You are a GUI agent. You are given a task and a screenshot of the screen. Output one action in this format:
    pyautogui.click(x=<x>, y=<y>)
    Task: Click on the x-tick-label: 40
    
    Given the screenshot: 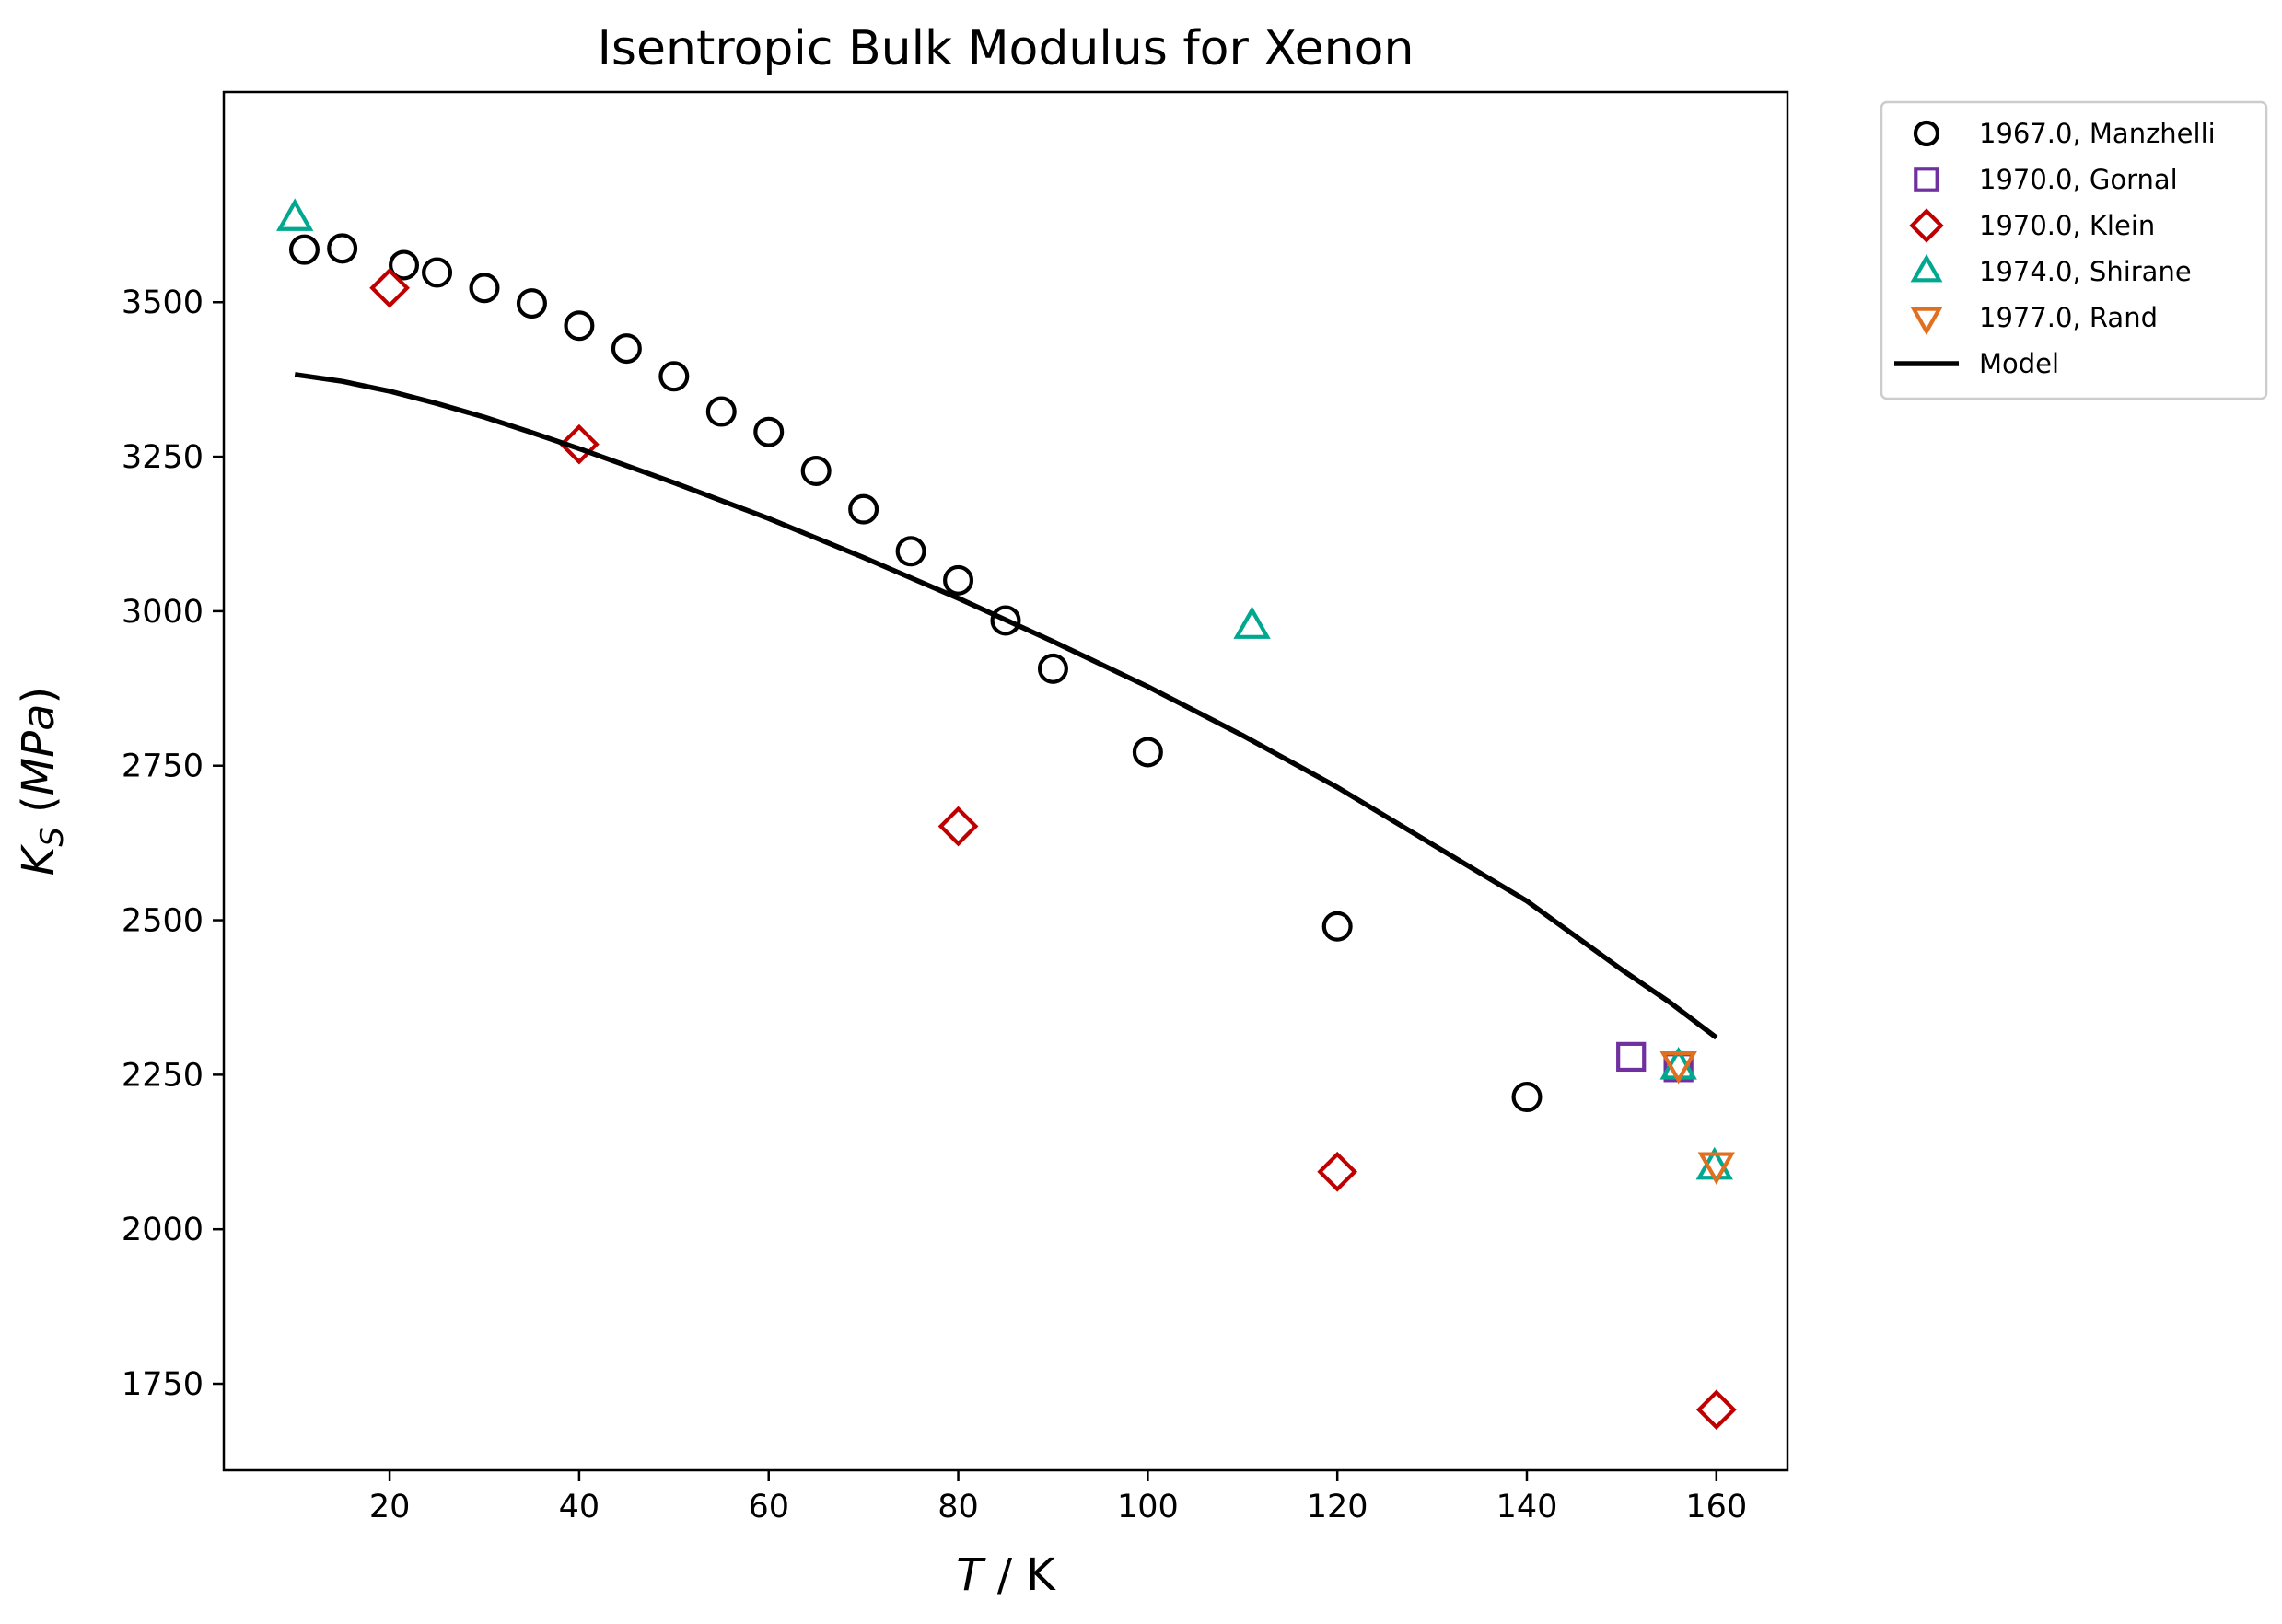 What is the action you would take?
    pyautogui.click(x=579, y=1507)
    